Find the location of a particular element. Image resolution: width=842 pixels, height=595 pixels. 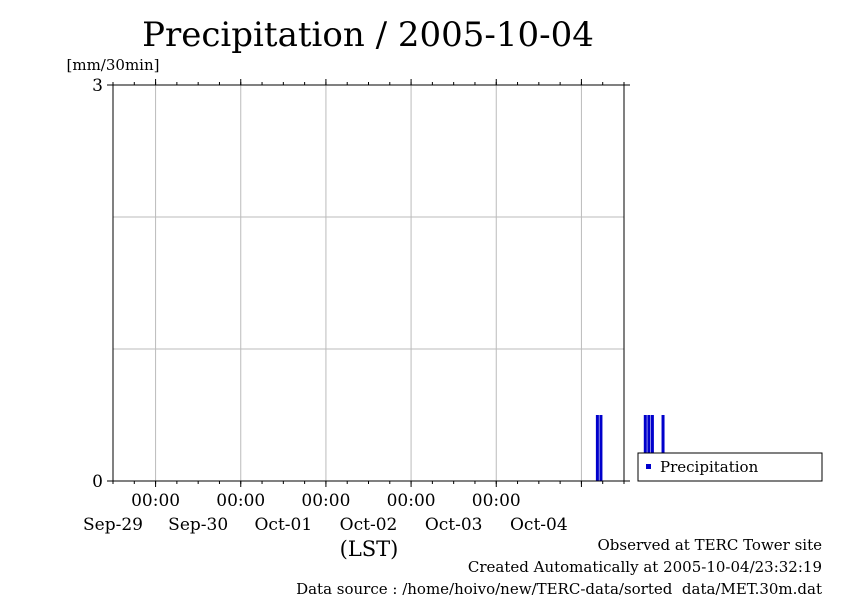

y-tick-label: 3 is located at coordinates (97, 86).